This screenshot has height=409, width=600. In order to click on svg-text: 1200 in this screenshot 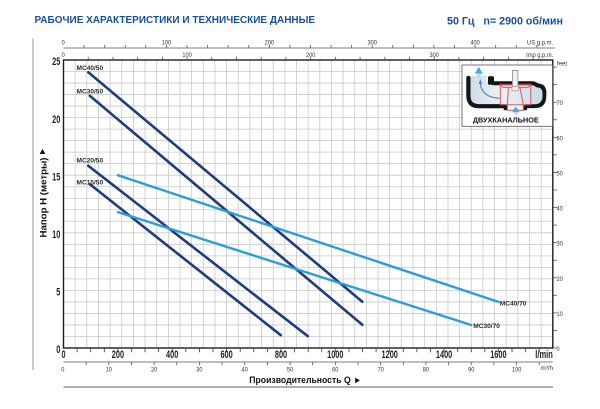, I will do `click(390, 355)`.